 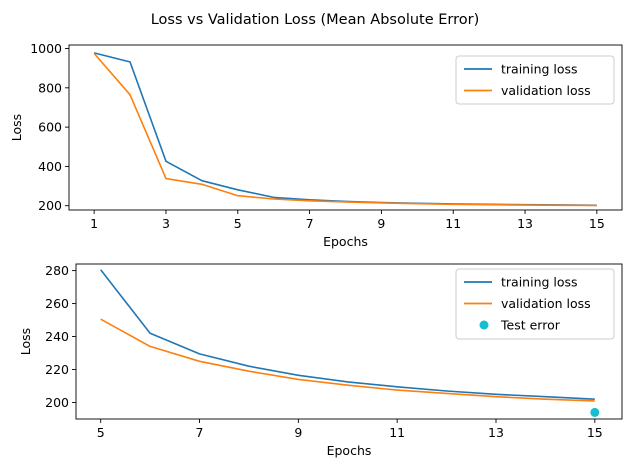 I want to click on legend-swatch-test-error, so click(x=484, y=325).